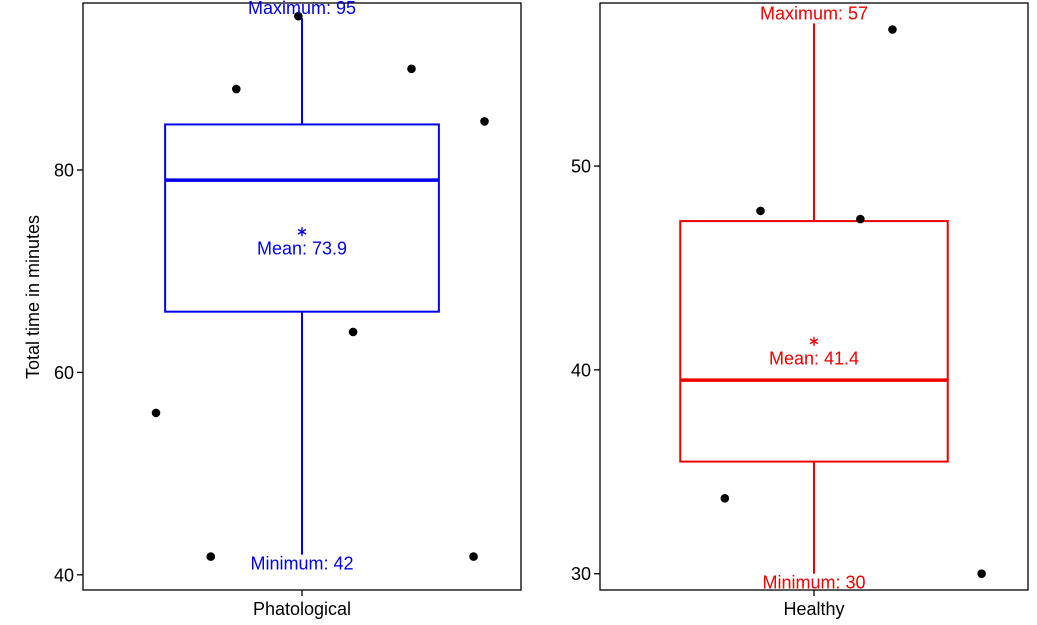  What do you see at coordinates (813, 609) in the screenshot?
I see `x-tick-label: Healthy` at bounding box center [813, 609].